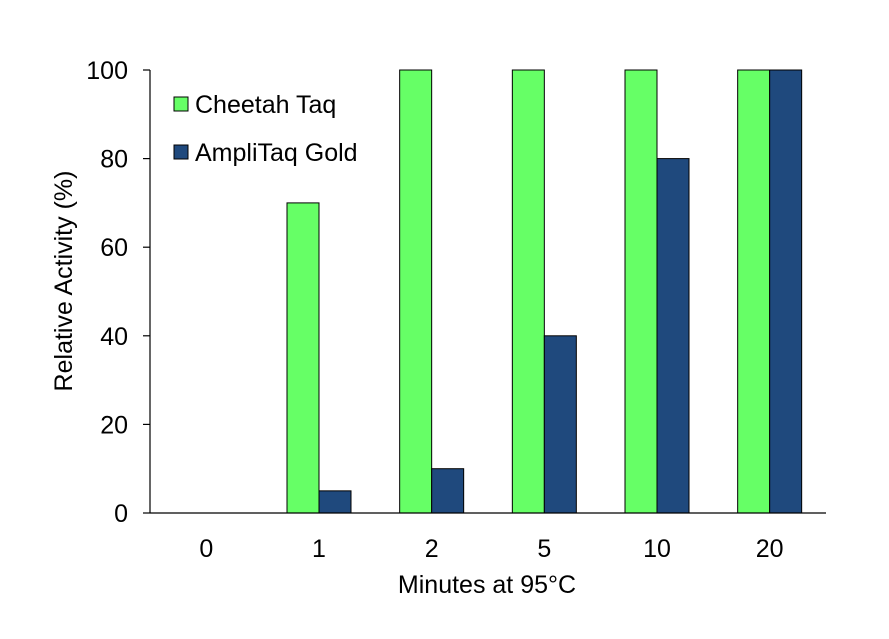 This screenshot has width=889, height=639. What do you see at coordinates (114, 425) in the screenshot?
I see `y-tick-label-20: 20` at bounding box center [114, 425].